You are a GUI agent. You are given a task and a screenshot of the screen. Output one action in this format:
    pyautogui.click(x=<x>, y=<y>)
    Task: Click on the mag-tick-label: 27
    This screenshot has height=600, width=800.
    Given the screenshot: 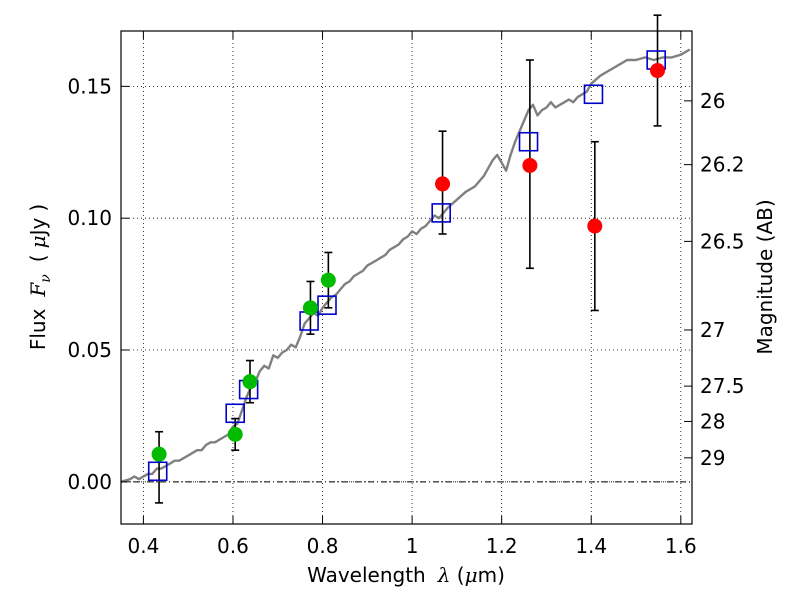 What is the action you would take?
    pyautogui.click(x=712, y=330)
    